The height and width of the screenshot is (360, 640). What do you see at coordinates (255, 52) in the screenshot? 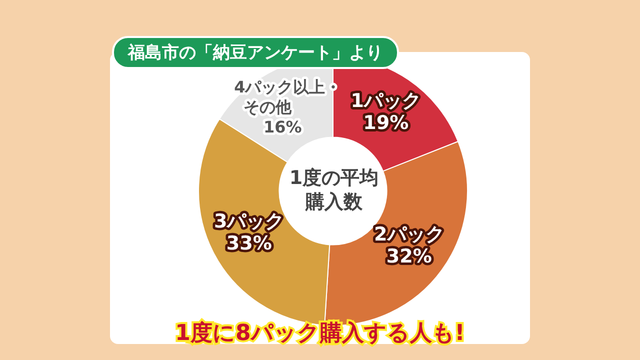
I see `chart-title: 福島市の「納豆アンケート」より` at bounding box center [255, 52].